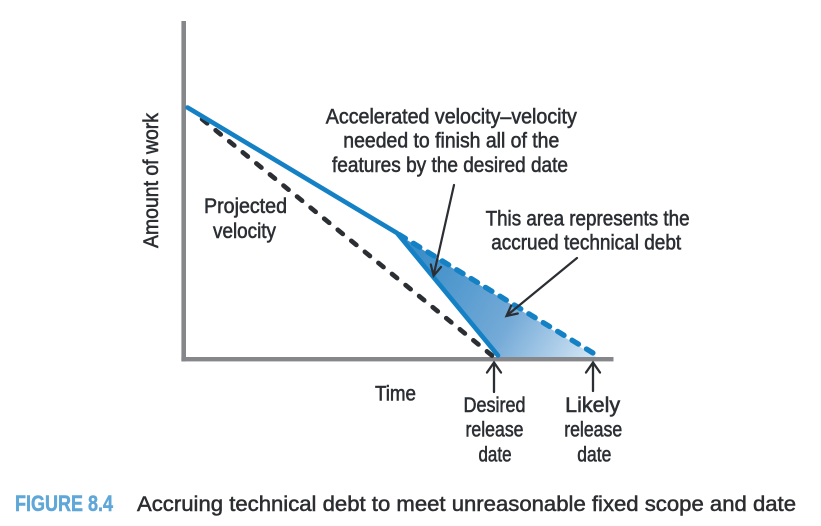 This screenshot has width=821, height=526. I want to click on svg-text: FIGURE 8.4, so click(64, 503).